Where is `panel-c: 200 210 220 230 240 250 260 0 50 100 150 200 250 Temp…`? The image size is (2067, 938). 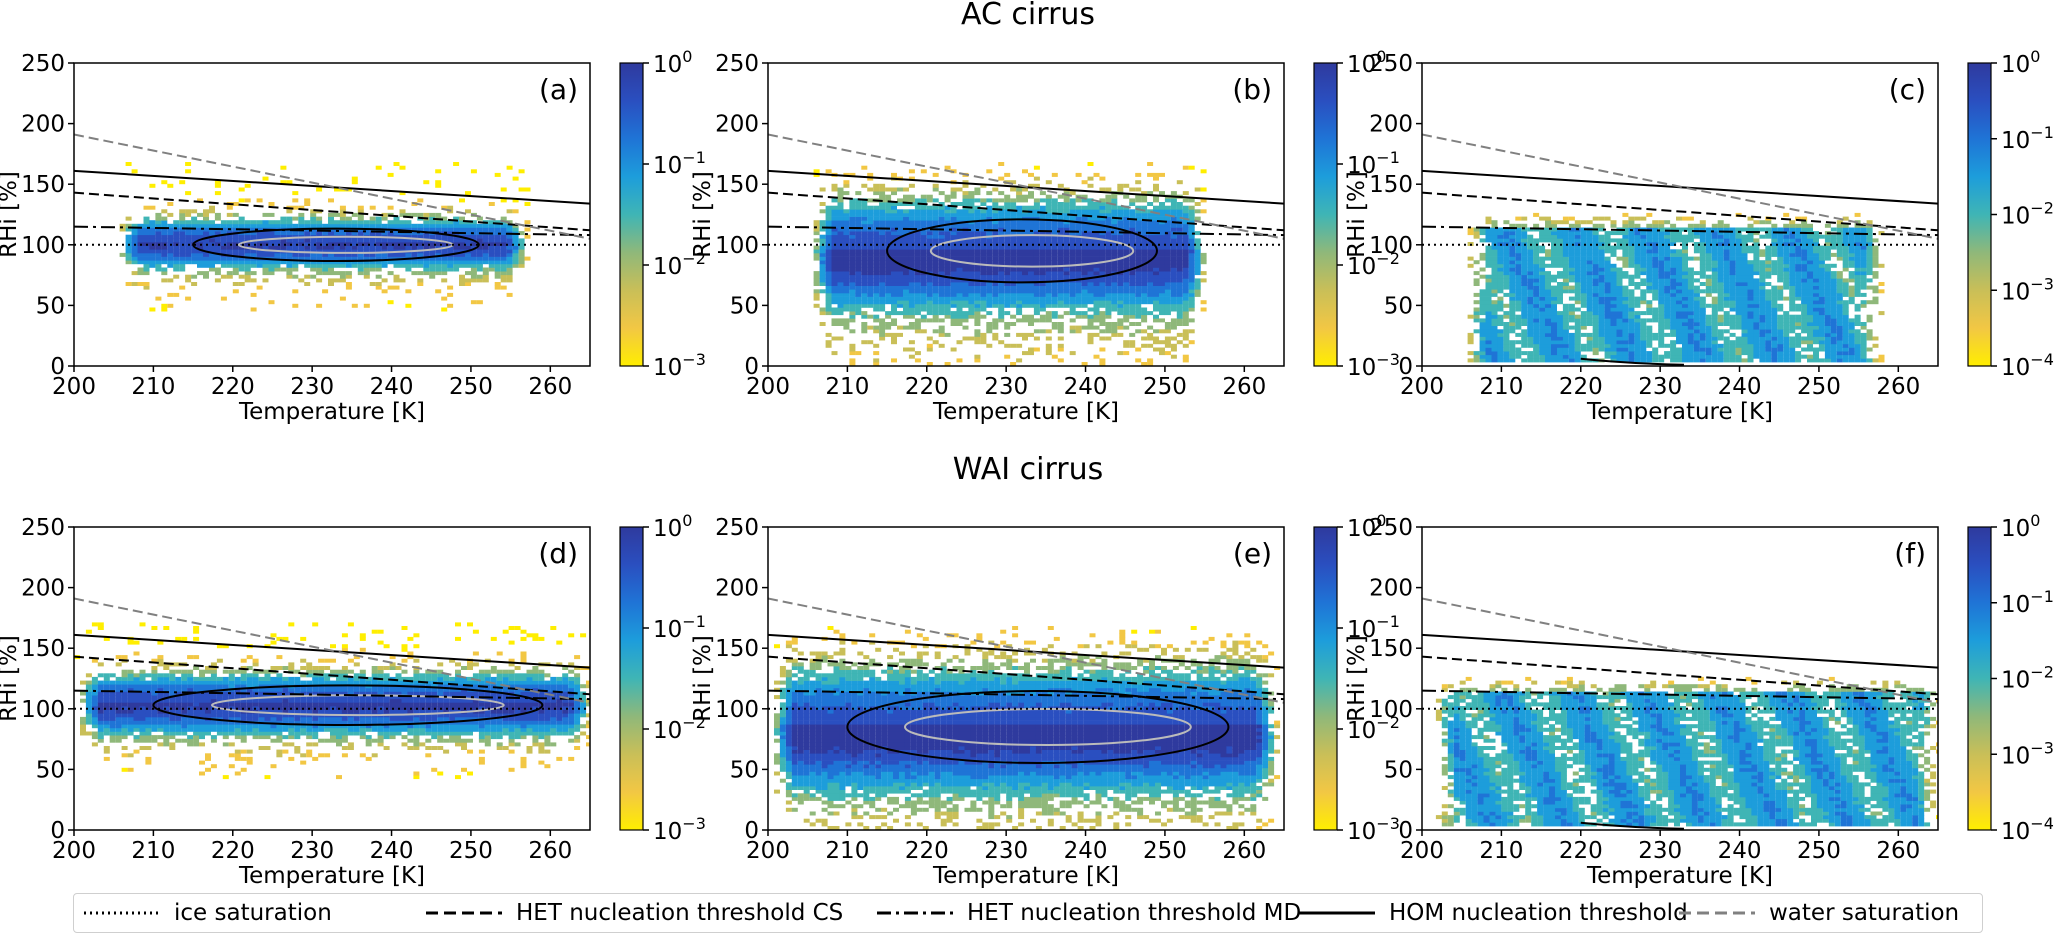
panel-c: 200 210 220 230 240 250 260 0 50 100 150 200 250 Temp… is located at coordinates (1699, 236).